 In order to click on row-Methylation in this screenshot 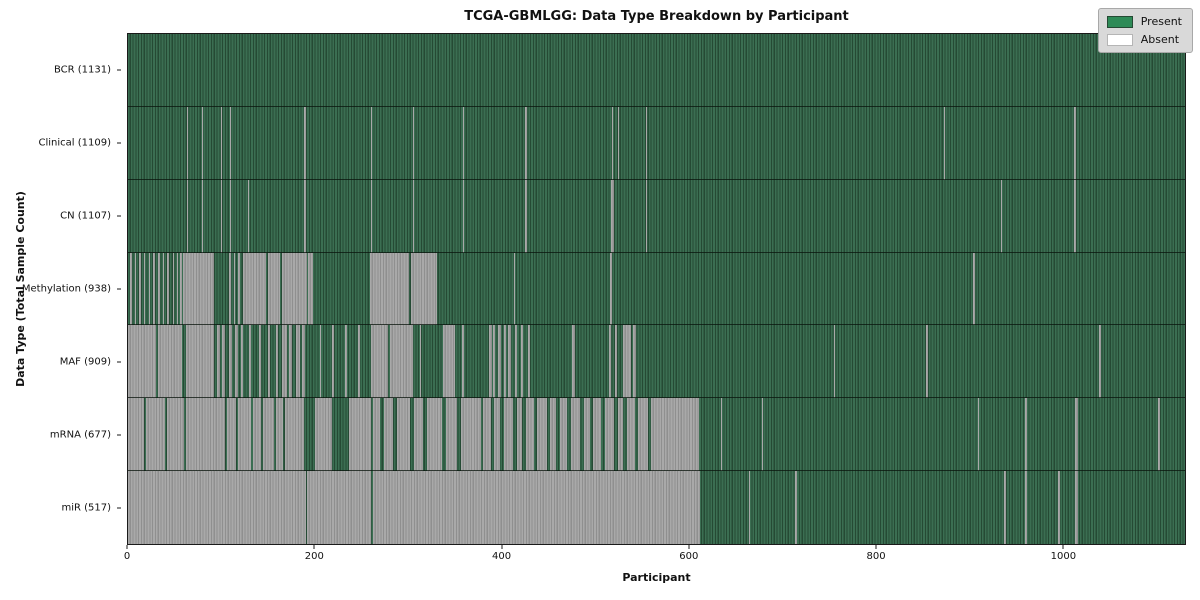, I will do `click(656, 289)`.